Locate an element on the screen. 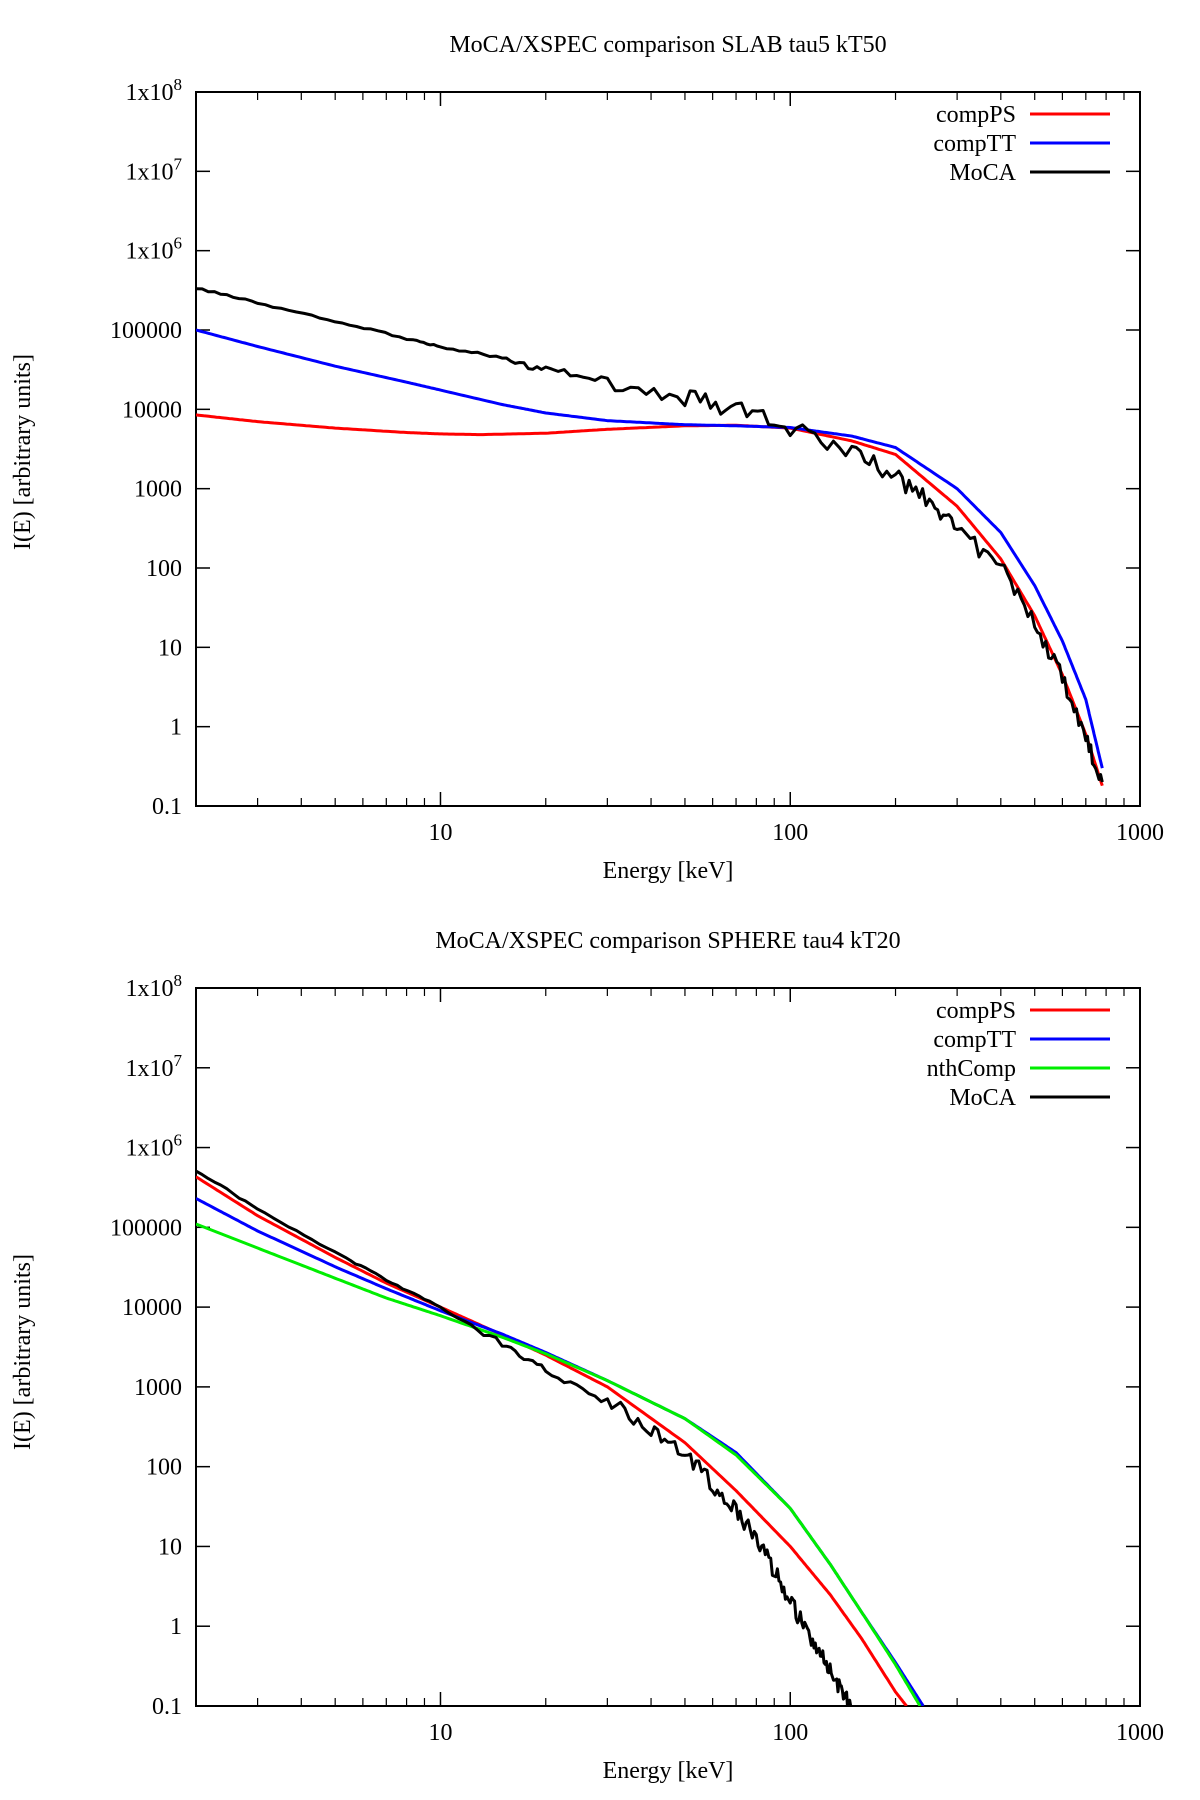  chart-title: MoCA/XSPEC comparison SPHERE tau4 kT20 is located at coordinates (667, 941).